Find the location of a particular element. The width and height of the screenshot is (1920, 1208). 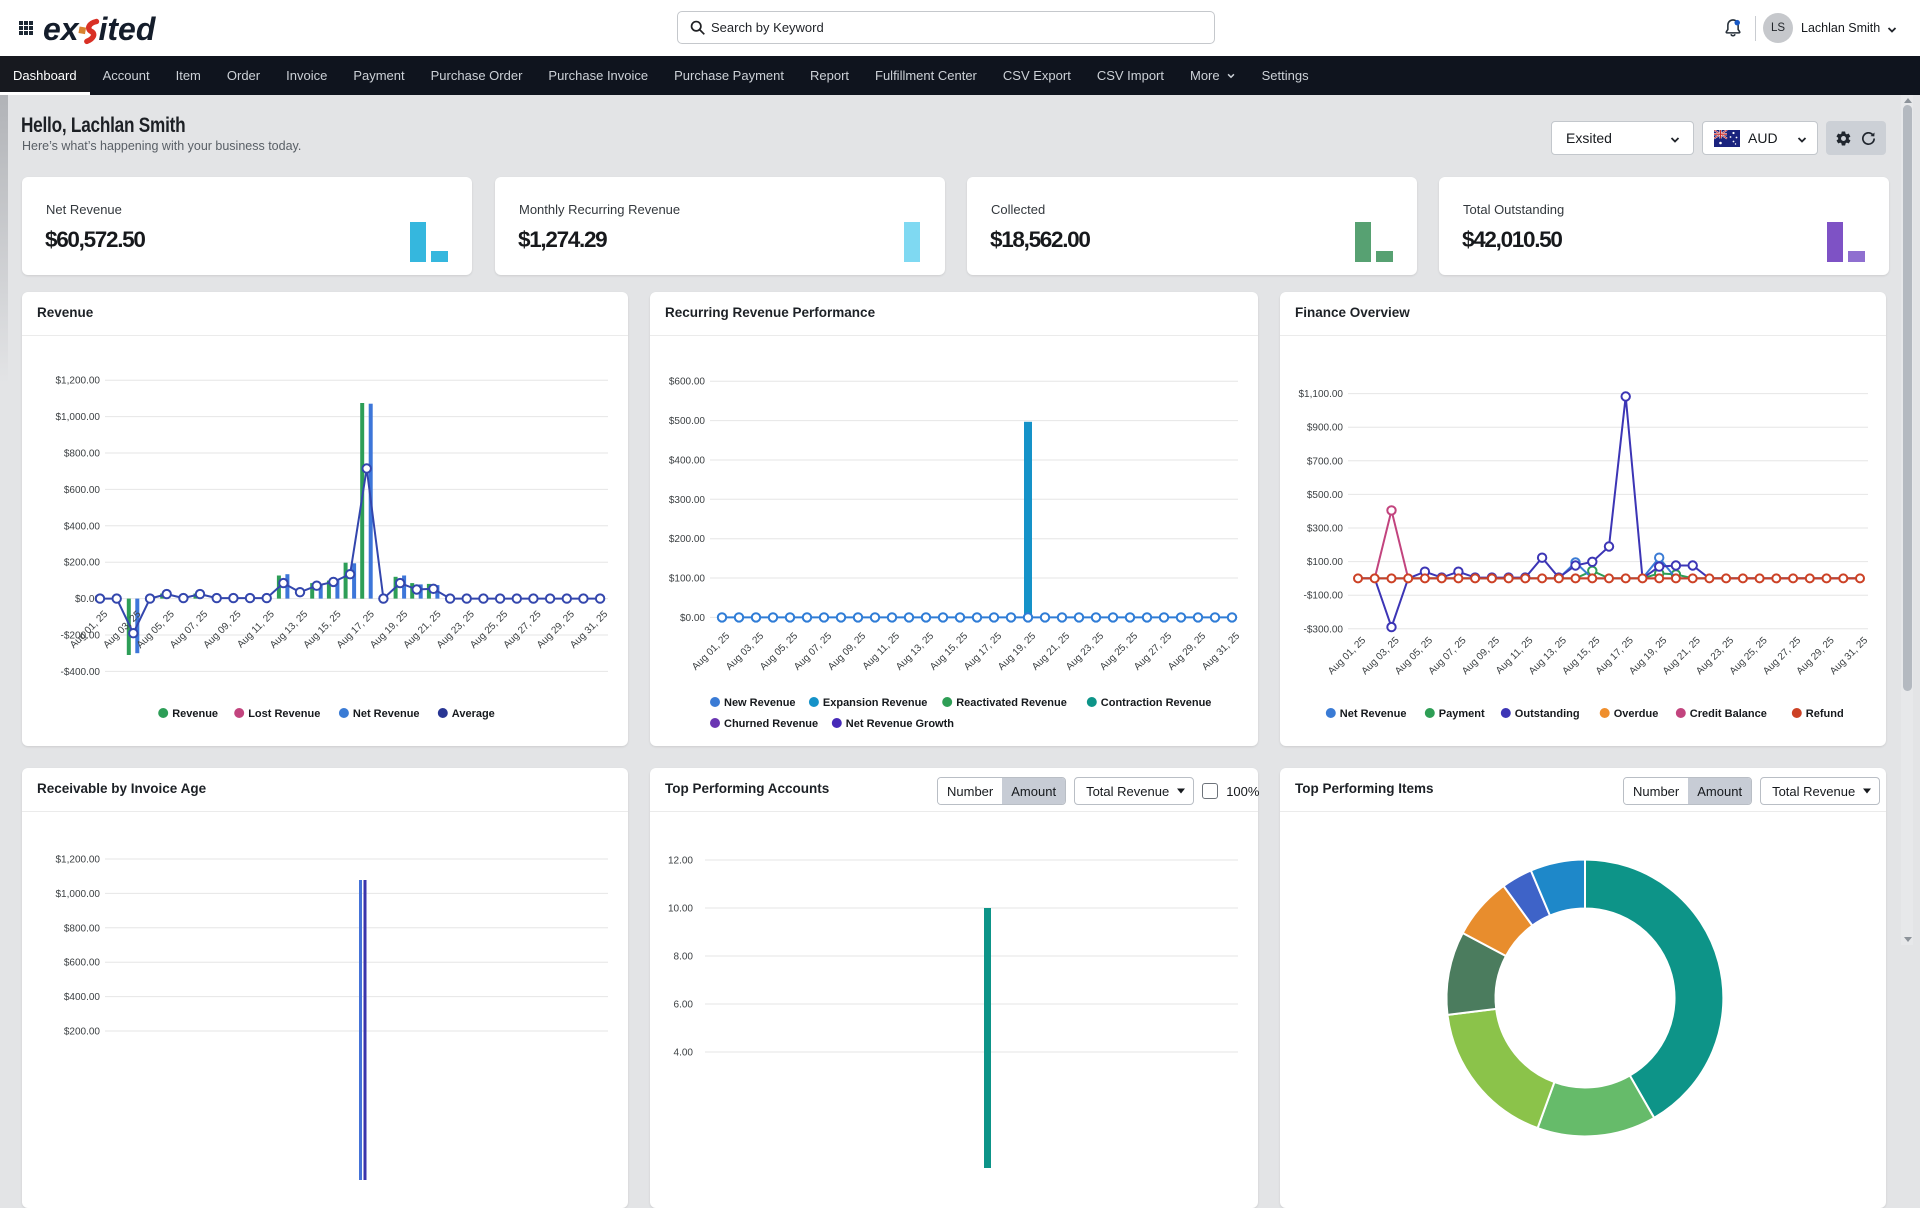

svg-text: 12.00 is located at coordinates (680, 861).